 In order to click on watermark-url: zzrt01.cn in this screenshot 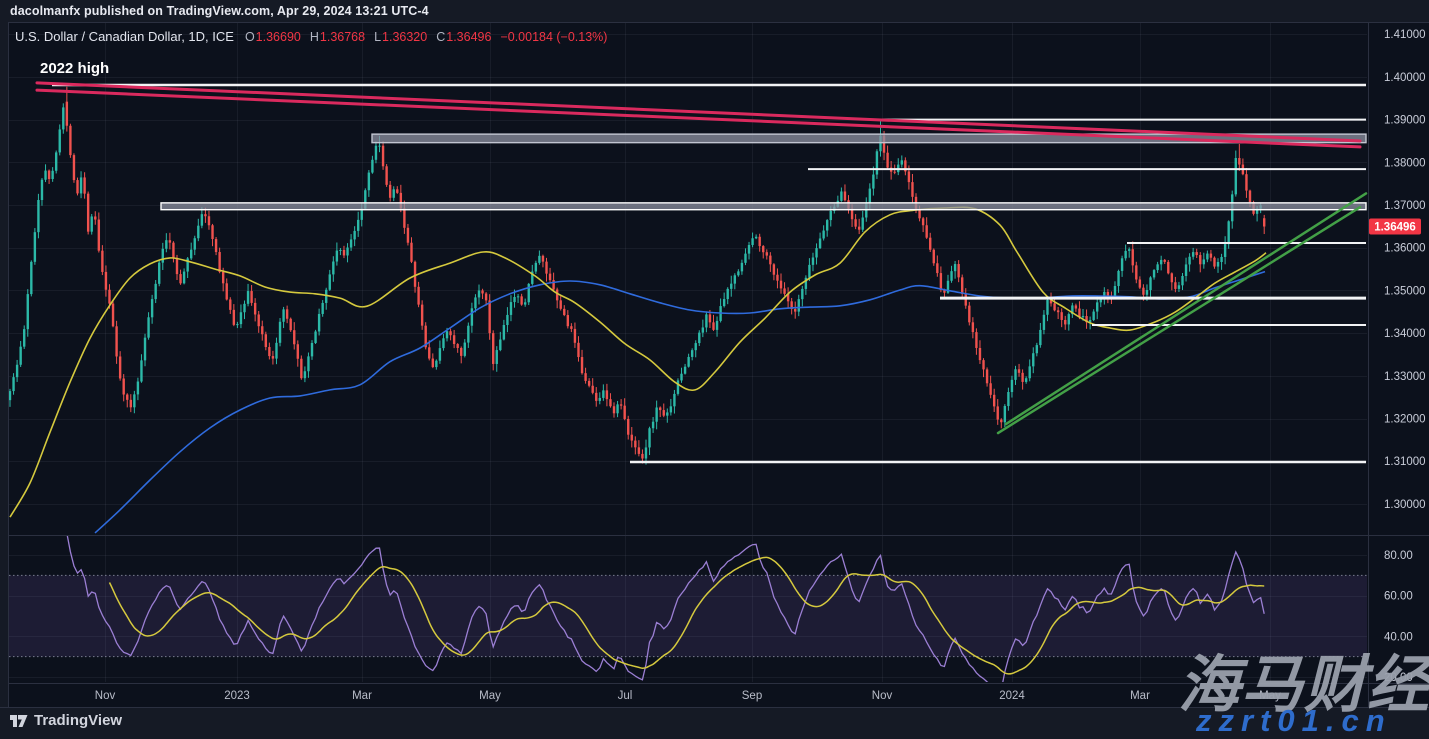, I will do `click(1294, 720)`.